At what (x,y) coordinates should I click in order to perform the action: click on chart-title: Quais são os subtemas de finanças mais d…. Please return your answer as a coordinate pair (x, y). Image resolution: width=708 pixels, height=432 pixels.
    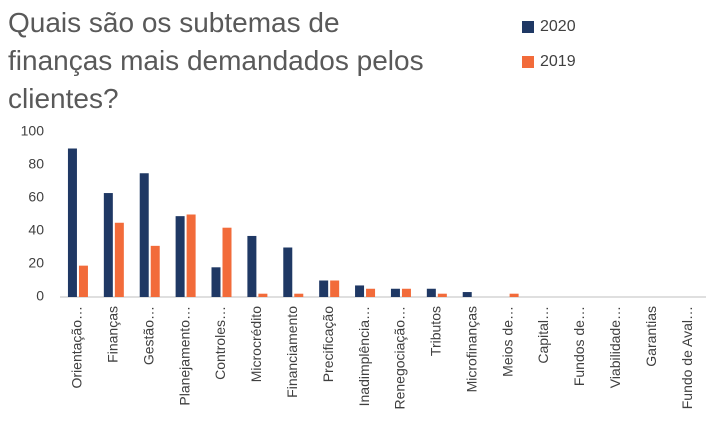
    Looking at the image, I should click on (216, 60).